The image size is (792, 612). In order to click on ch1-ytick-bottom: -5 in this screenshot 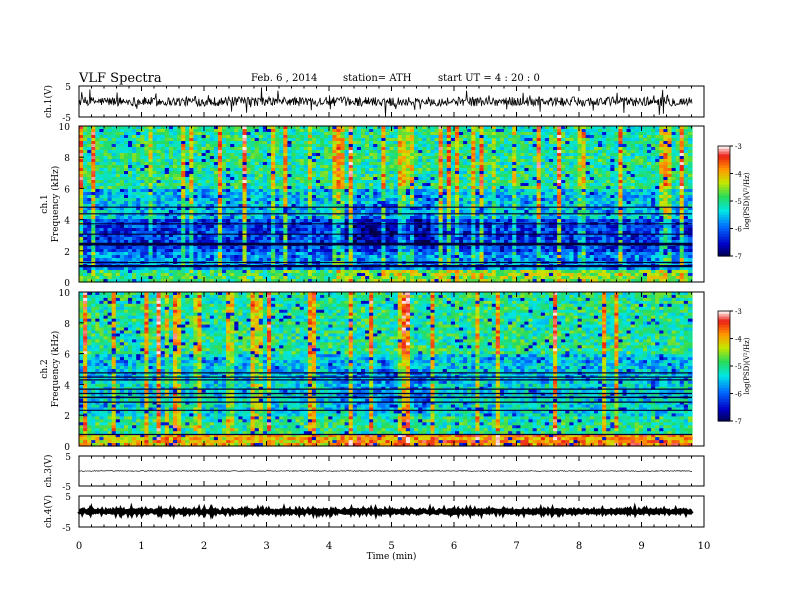, I will do `click(66, 119)`.